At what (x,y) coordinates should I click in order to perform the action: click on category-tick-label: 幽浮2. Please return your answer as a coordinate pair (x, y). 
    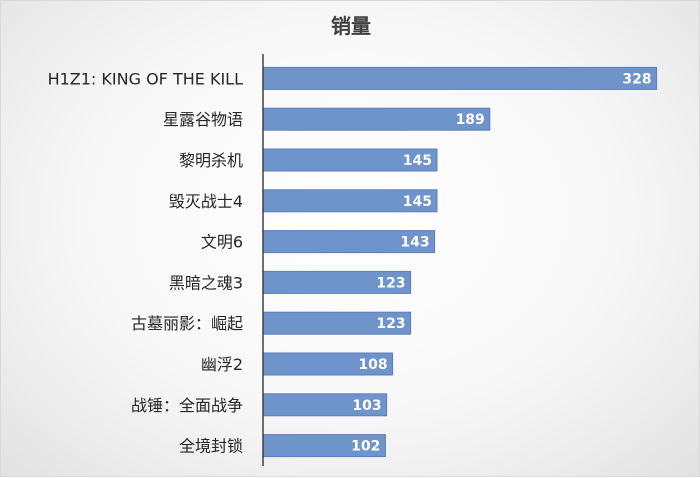
    Looking at the image, I should click on (222, 364).